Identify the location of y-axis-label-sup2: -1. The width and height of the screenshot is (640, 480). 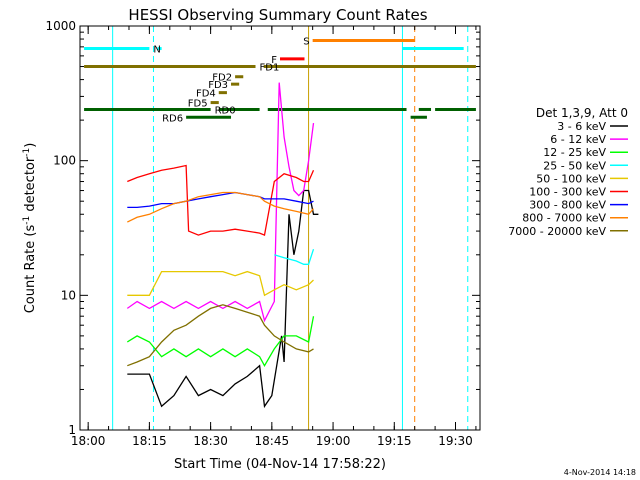
(27, 152).